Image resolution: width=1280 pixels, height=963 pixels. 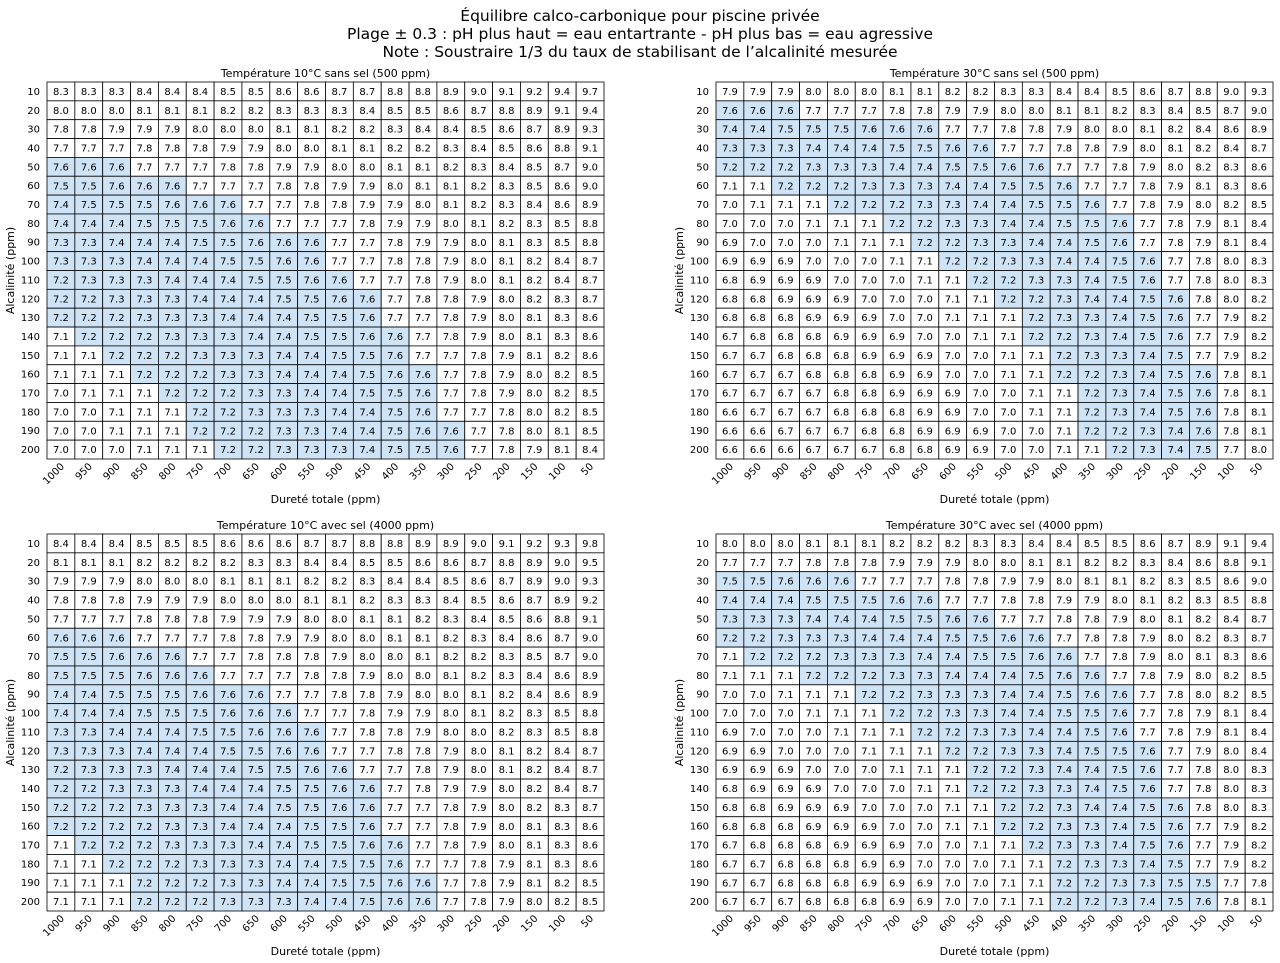 I want to click on cell-value-label: 8.5, so click(x=367, y=563).